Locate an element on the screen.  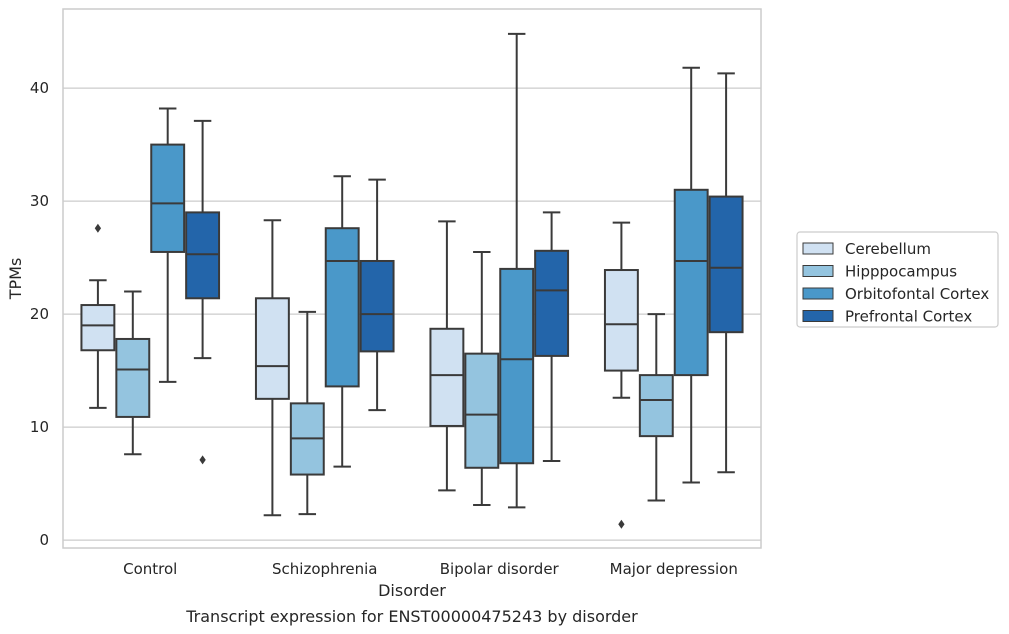
legend-label: Prefrontal Cortex is located at coordinates (908, 317).